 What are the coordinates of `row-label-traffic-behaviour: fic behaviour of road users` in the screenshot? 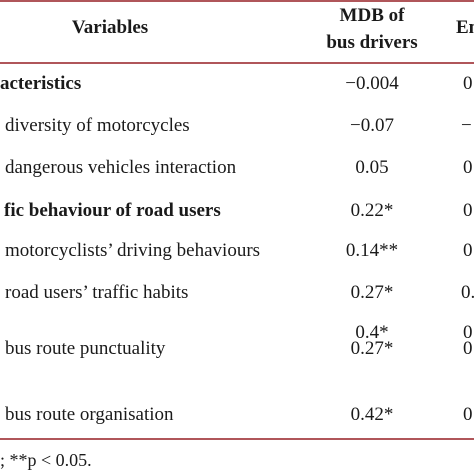 It's located at (112, 210).